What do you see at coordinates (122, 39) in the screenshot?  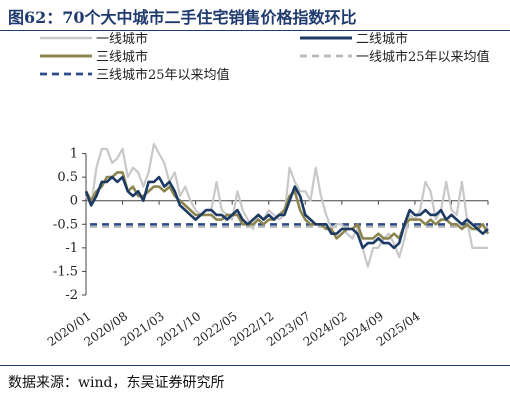 I see `legend-label-tier1: 一线城市` at bounding box center [122, 39].